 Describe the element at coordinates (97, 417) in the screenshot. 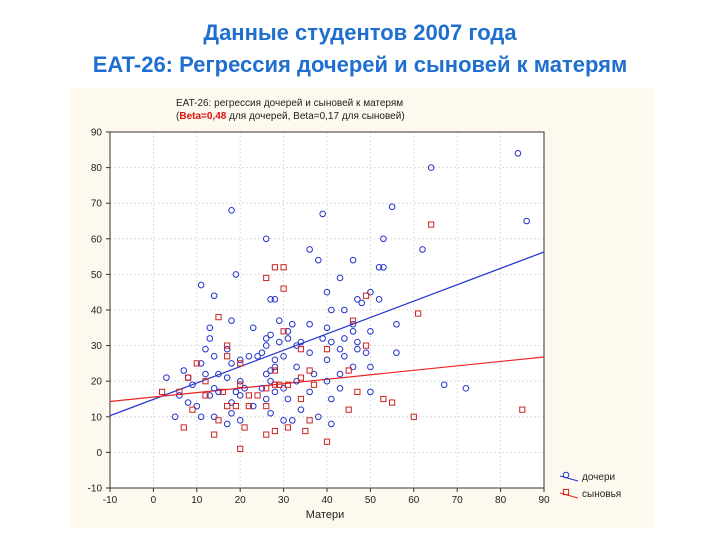

I see `y-tick-label: 10` at that location.